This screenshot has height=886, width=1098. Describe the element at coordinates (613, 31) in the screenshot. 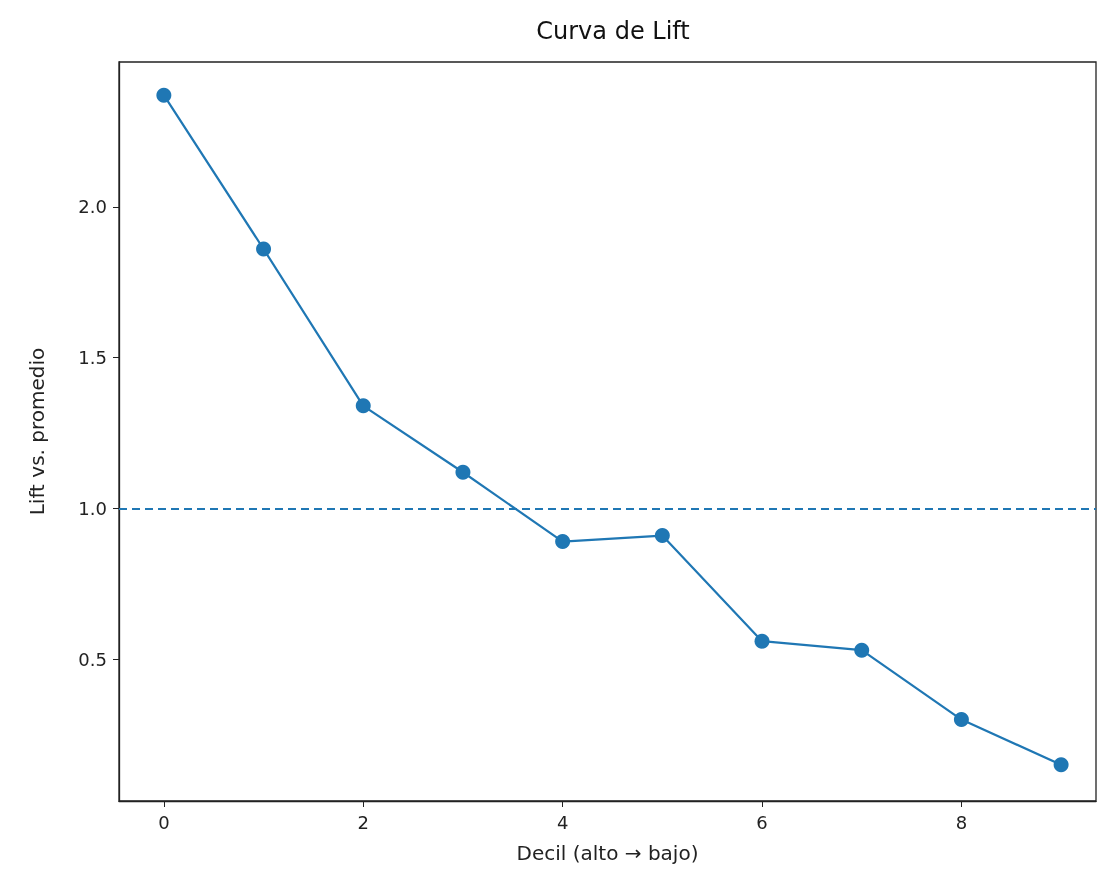

I see `chart-title: Curva de Lift` at that location.